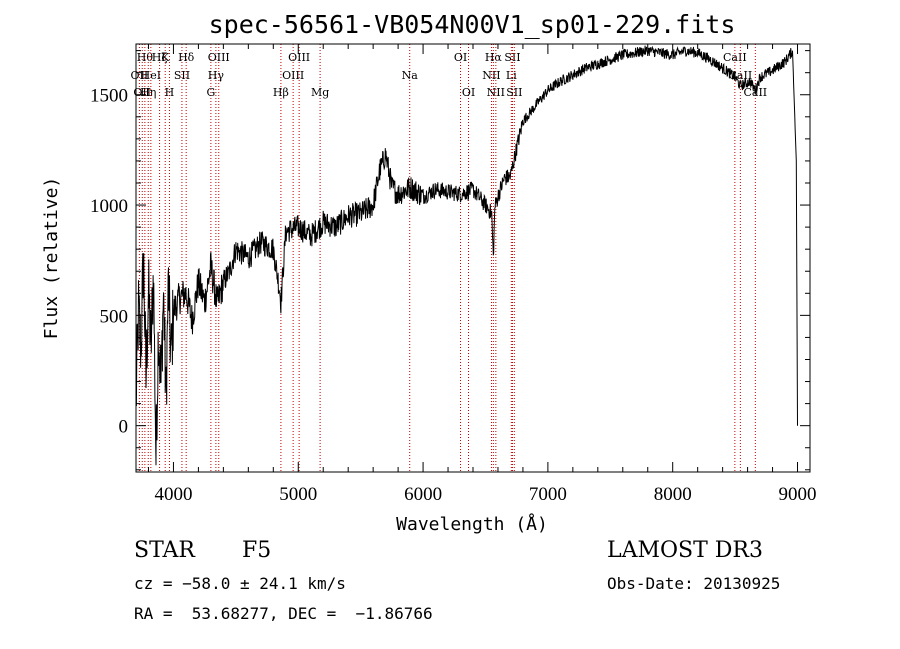 The height and width of the screenshot is (649, 900). I want to click on y-tick-label: 500, so click(114, 316).